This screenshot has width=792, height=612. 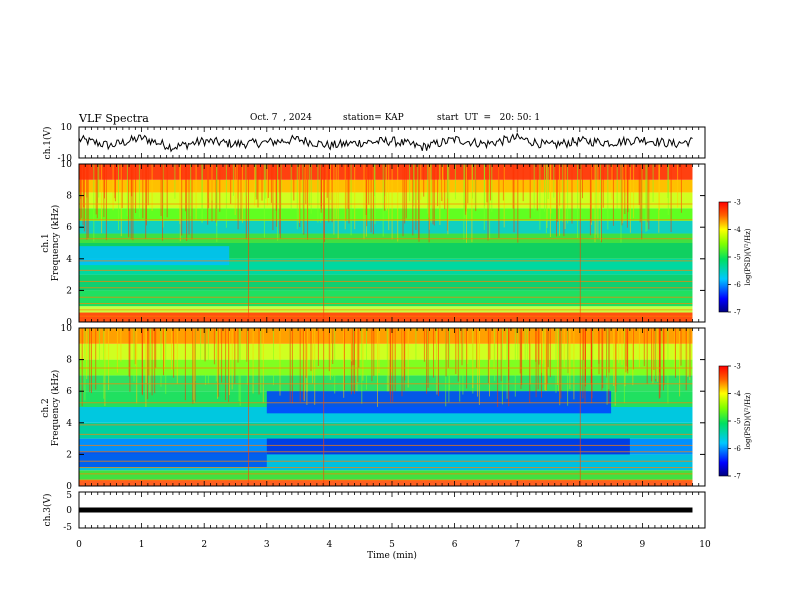 I want to click on ch2-spectrogram-ylabel: Frequency (kHz), so click(x=55, y=408).